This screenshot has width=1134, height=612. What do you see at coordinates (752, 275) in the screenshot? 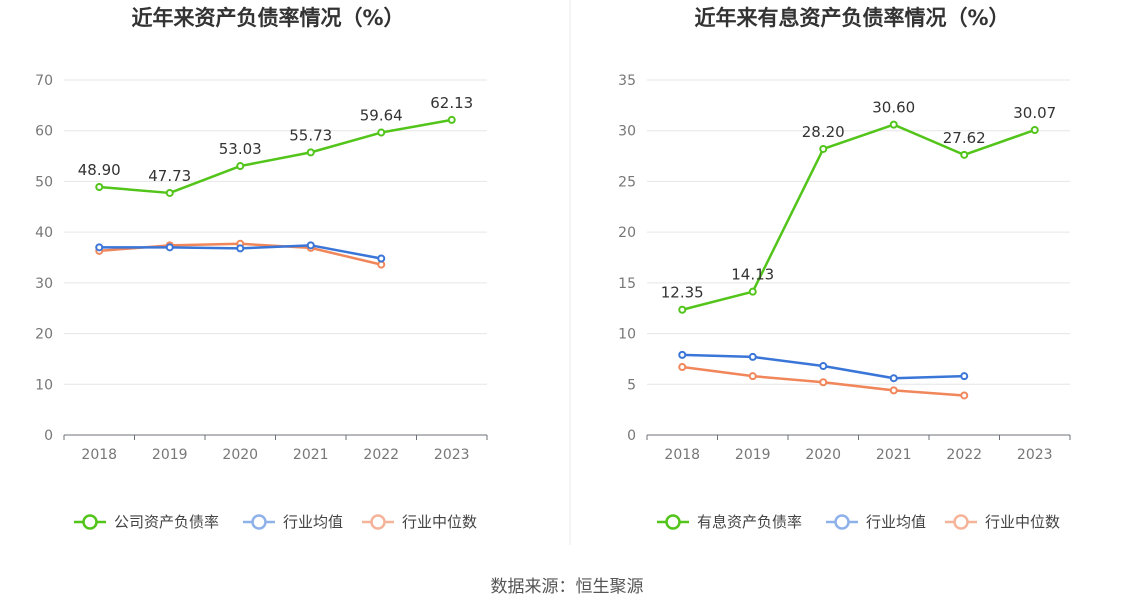
I see `data-label: 14.13` at bounding box center [752, 275].